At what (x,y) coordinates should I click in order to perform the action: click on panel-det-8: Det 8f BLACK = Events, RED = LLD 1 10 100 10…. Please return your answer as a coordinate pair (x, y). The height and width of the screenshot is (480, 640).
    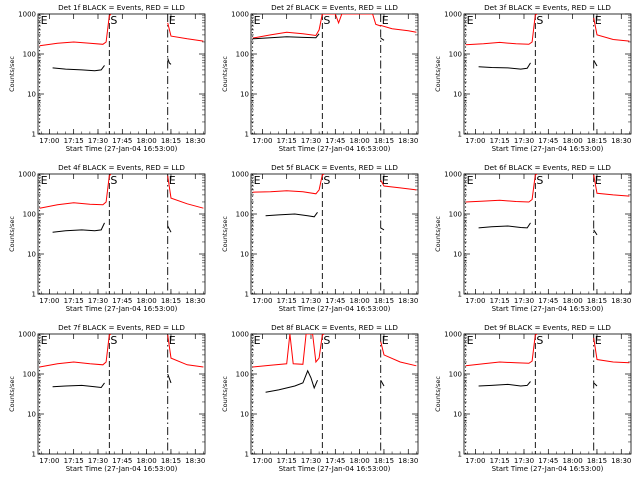
    Looking at the image, I should click on (320, 398).